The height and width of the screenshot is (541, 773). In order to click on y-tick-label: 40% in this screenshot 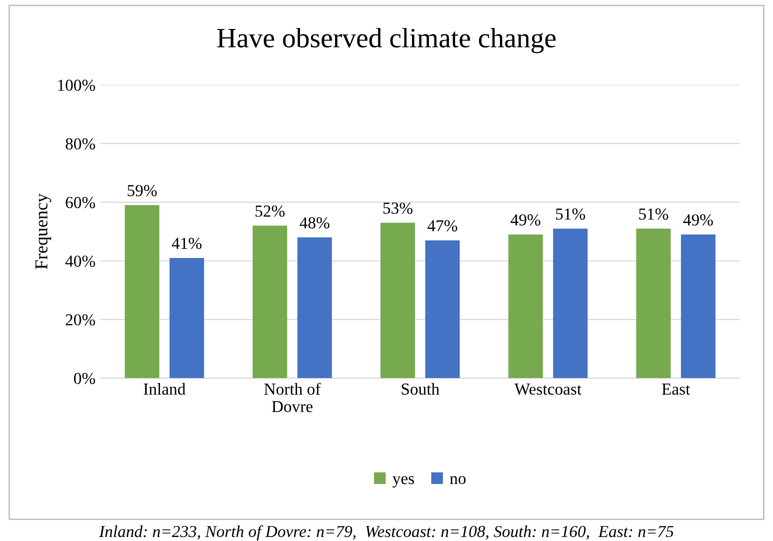, I will do `click(80, 261)`.